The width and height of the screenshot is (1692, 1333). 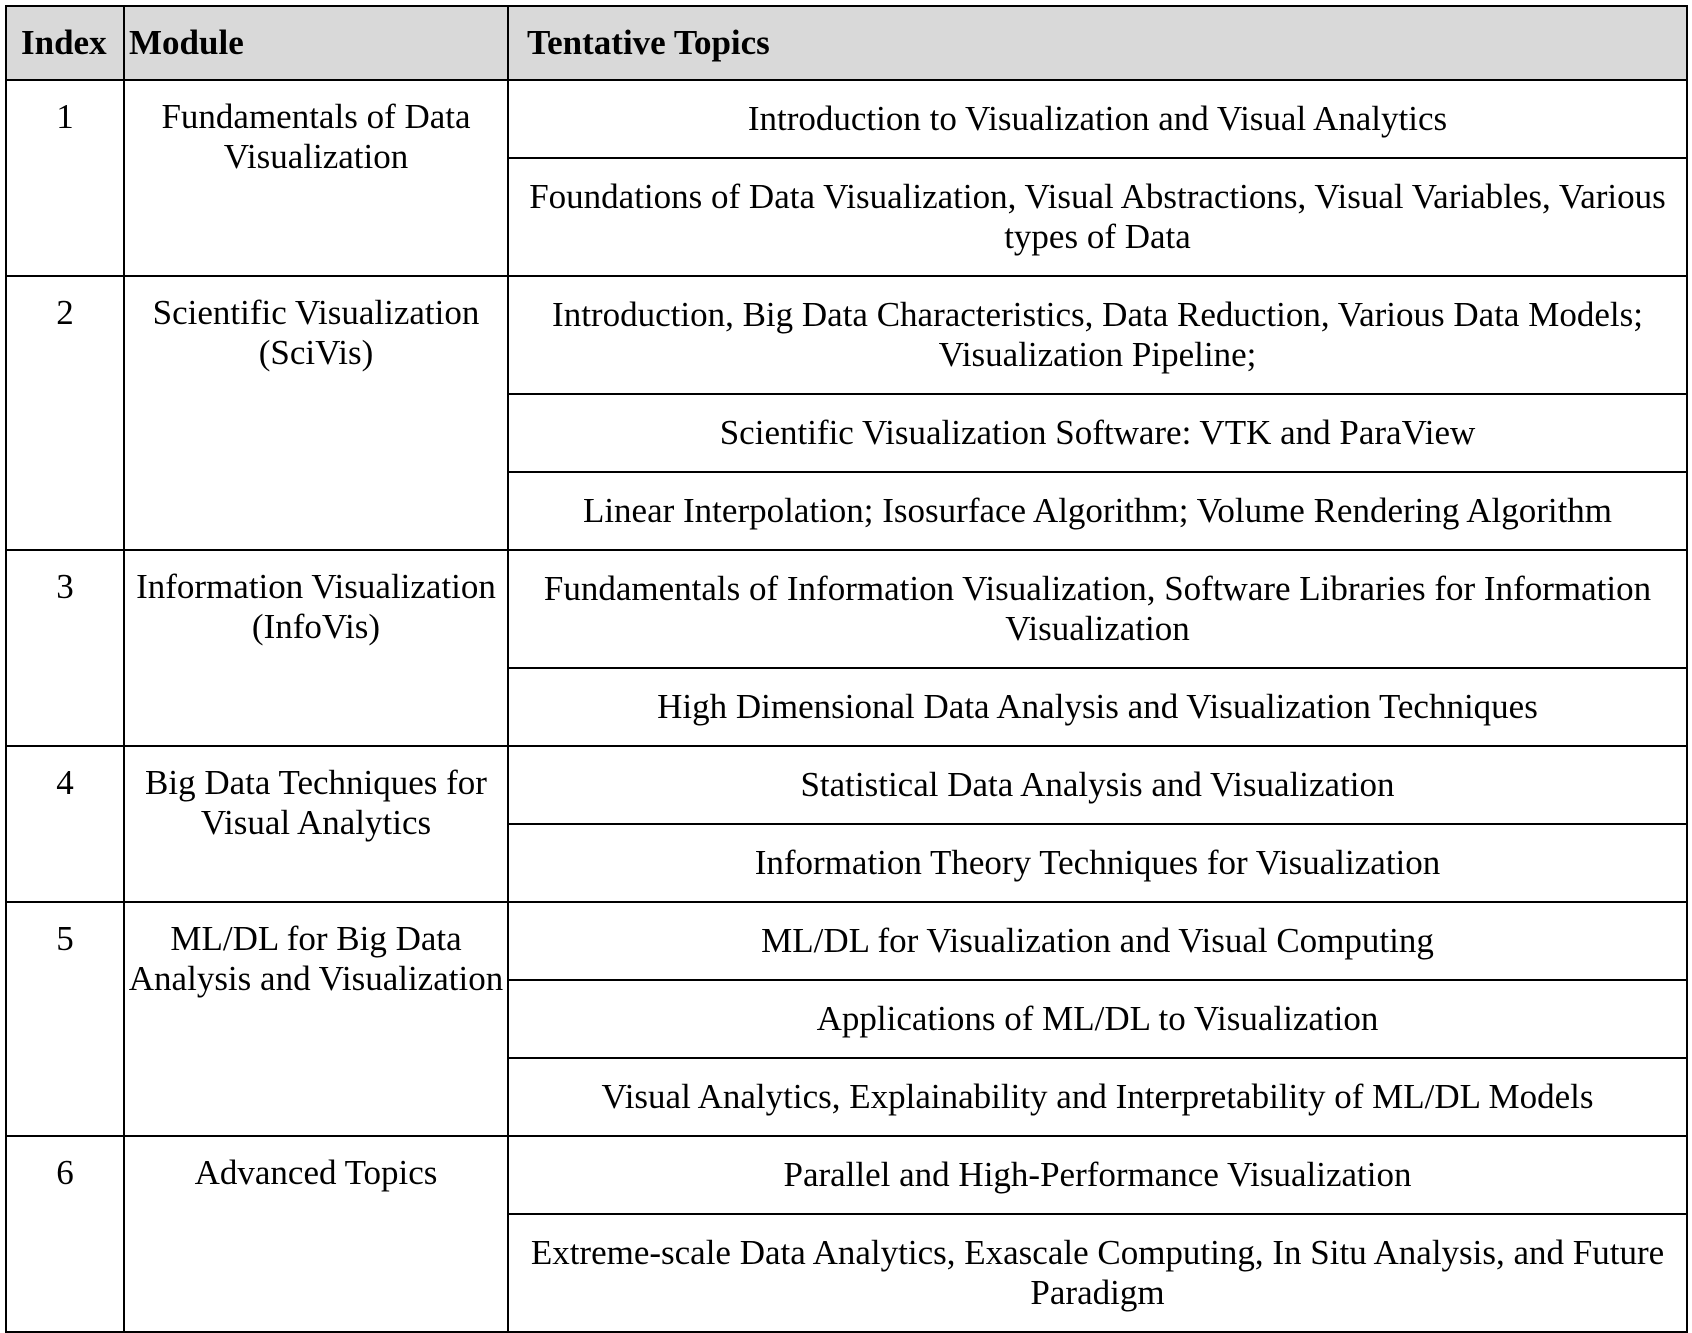 I want to click on index-cell: 5, so click(x=65, y=1019).